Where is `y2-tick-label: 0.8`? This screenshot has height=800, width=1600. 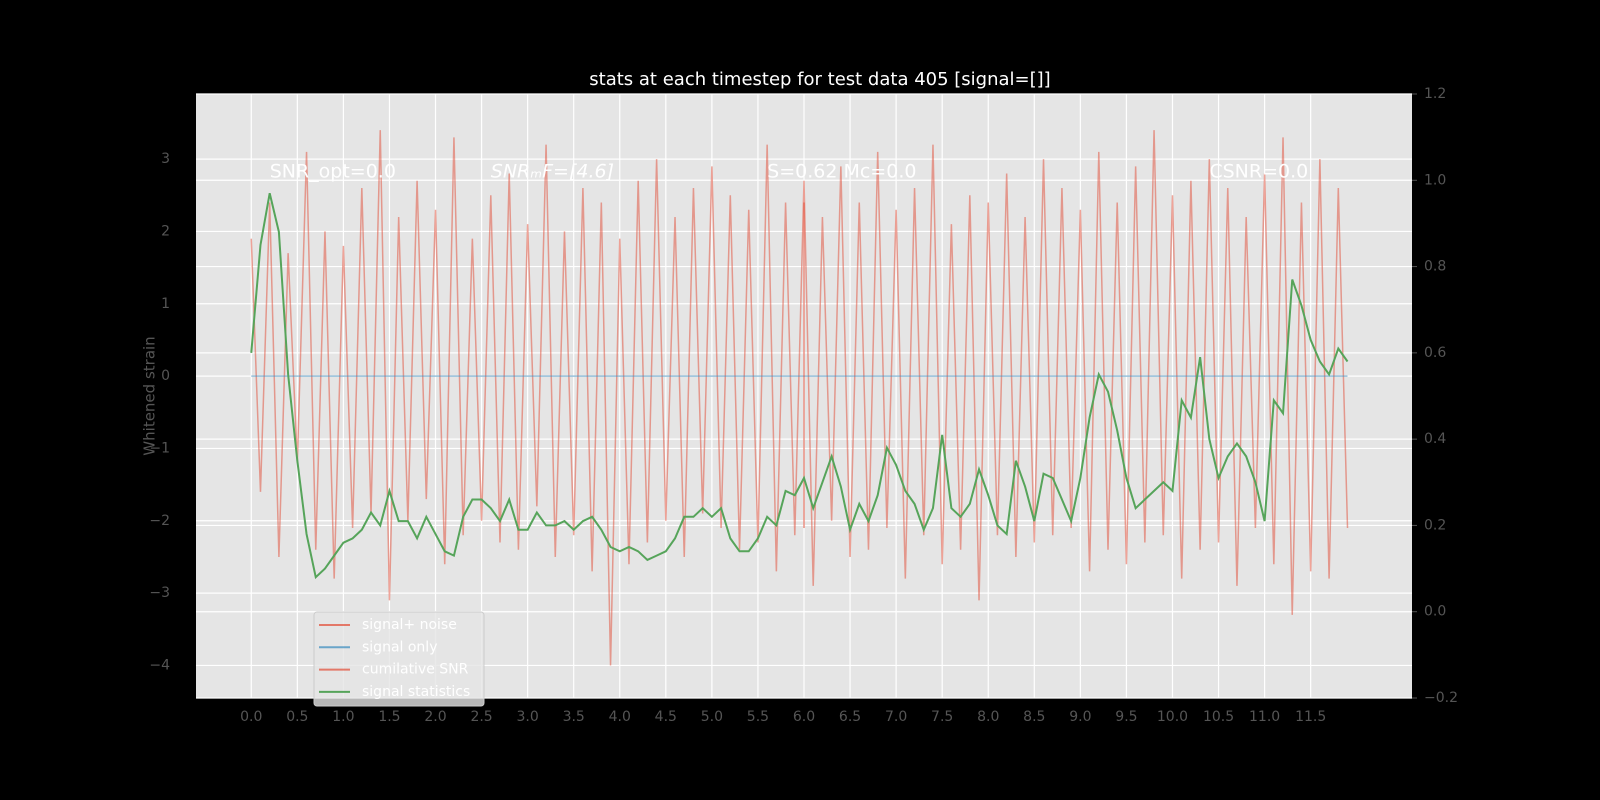
y2-tick-label: 0.8 is located at coordinates (1435, 267).